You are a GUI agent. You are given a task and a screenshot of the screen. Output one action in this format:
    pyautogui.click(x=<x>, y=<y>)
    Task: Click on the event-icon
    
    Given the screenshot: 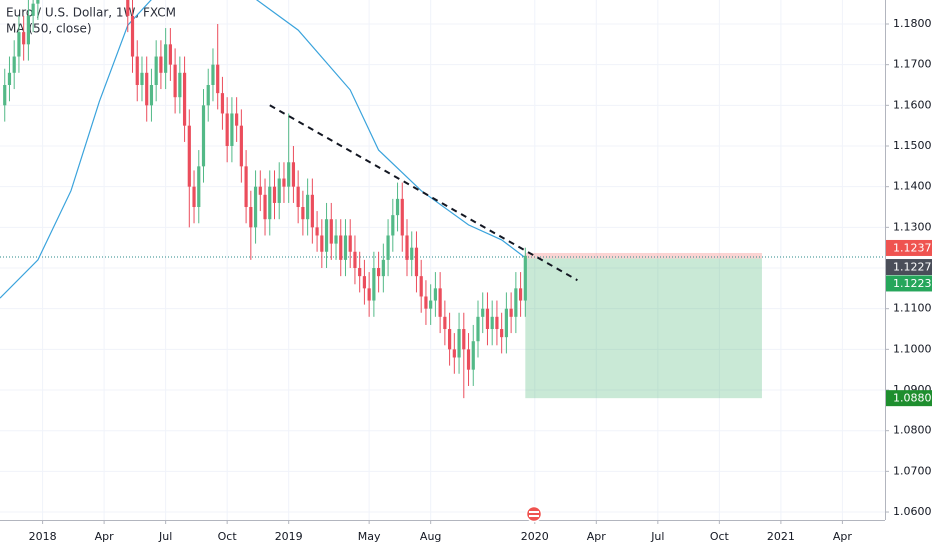 What is the action you would take?
    pyautogui.click(x=534, y=514)
    